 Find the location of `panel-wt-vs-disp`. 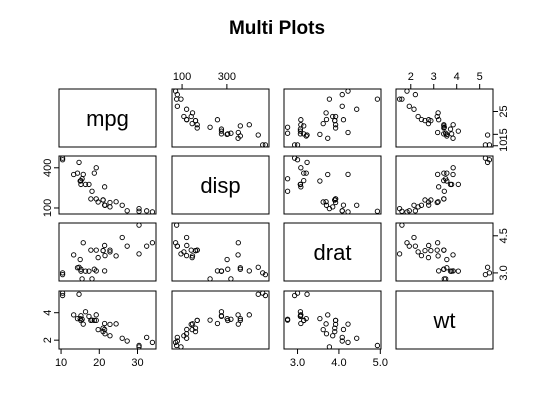

panel-wt-vs-disp is located at coordinates (220, 320).